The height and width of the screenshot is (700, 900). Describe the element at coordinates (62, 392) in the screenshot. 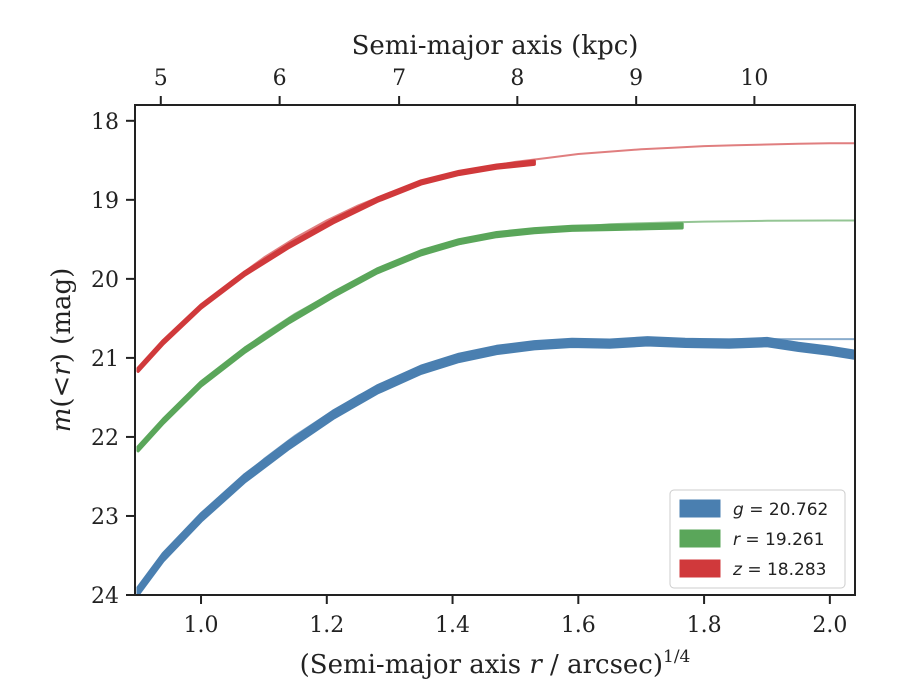

I see `y-axis-title-mid: (<` at that location.